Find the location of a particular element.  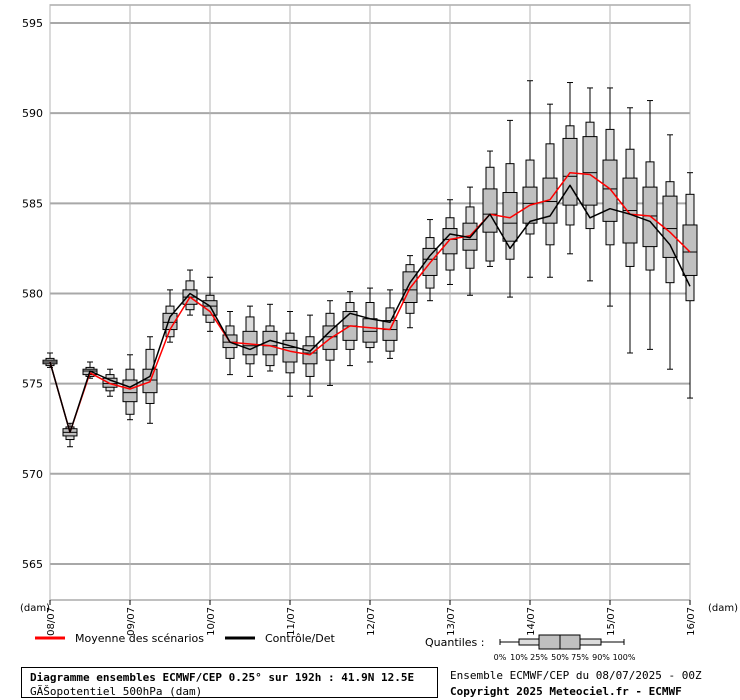

x-tick-label: 09/07 is located at coordinates (131, 621).